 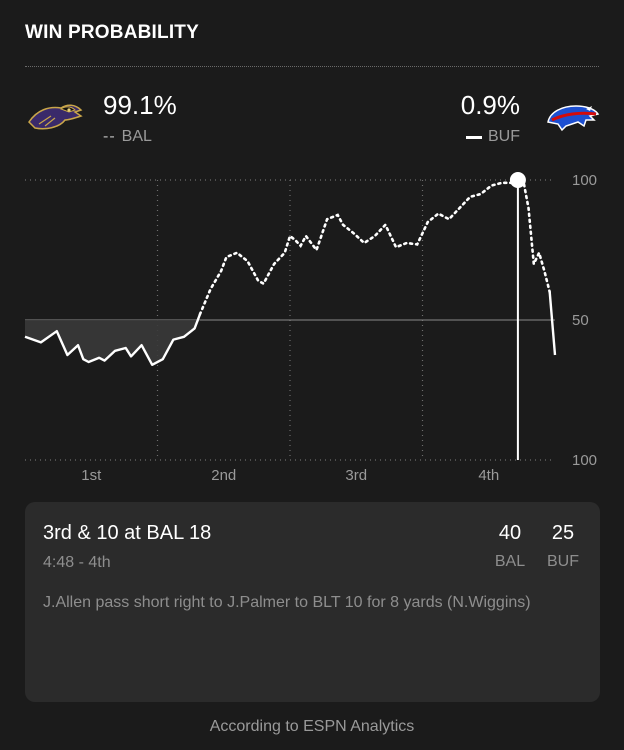 I want to click on score-away-abbr: BUF, so click(x=563, y=561).